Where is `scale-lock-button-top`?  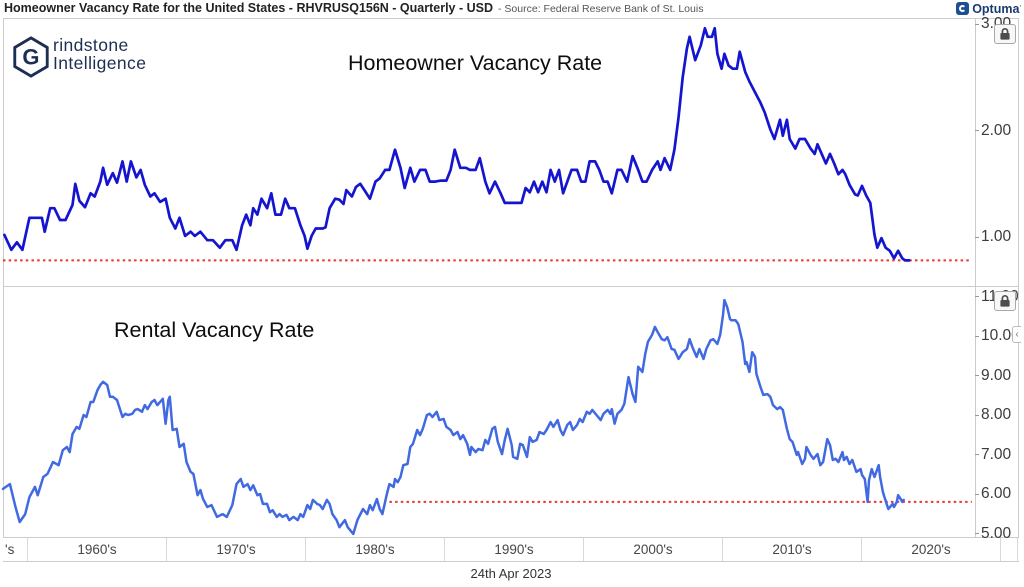 scale-lock-button-top is located at coordinates (1005, 34).